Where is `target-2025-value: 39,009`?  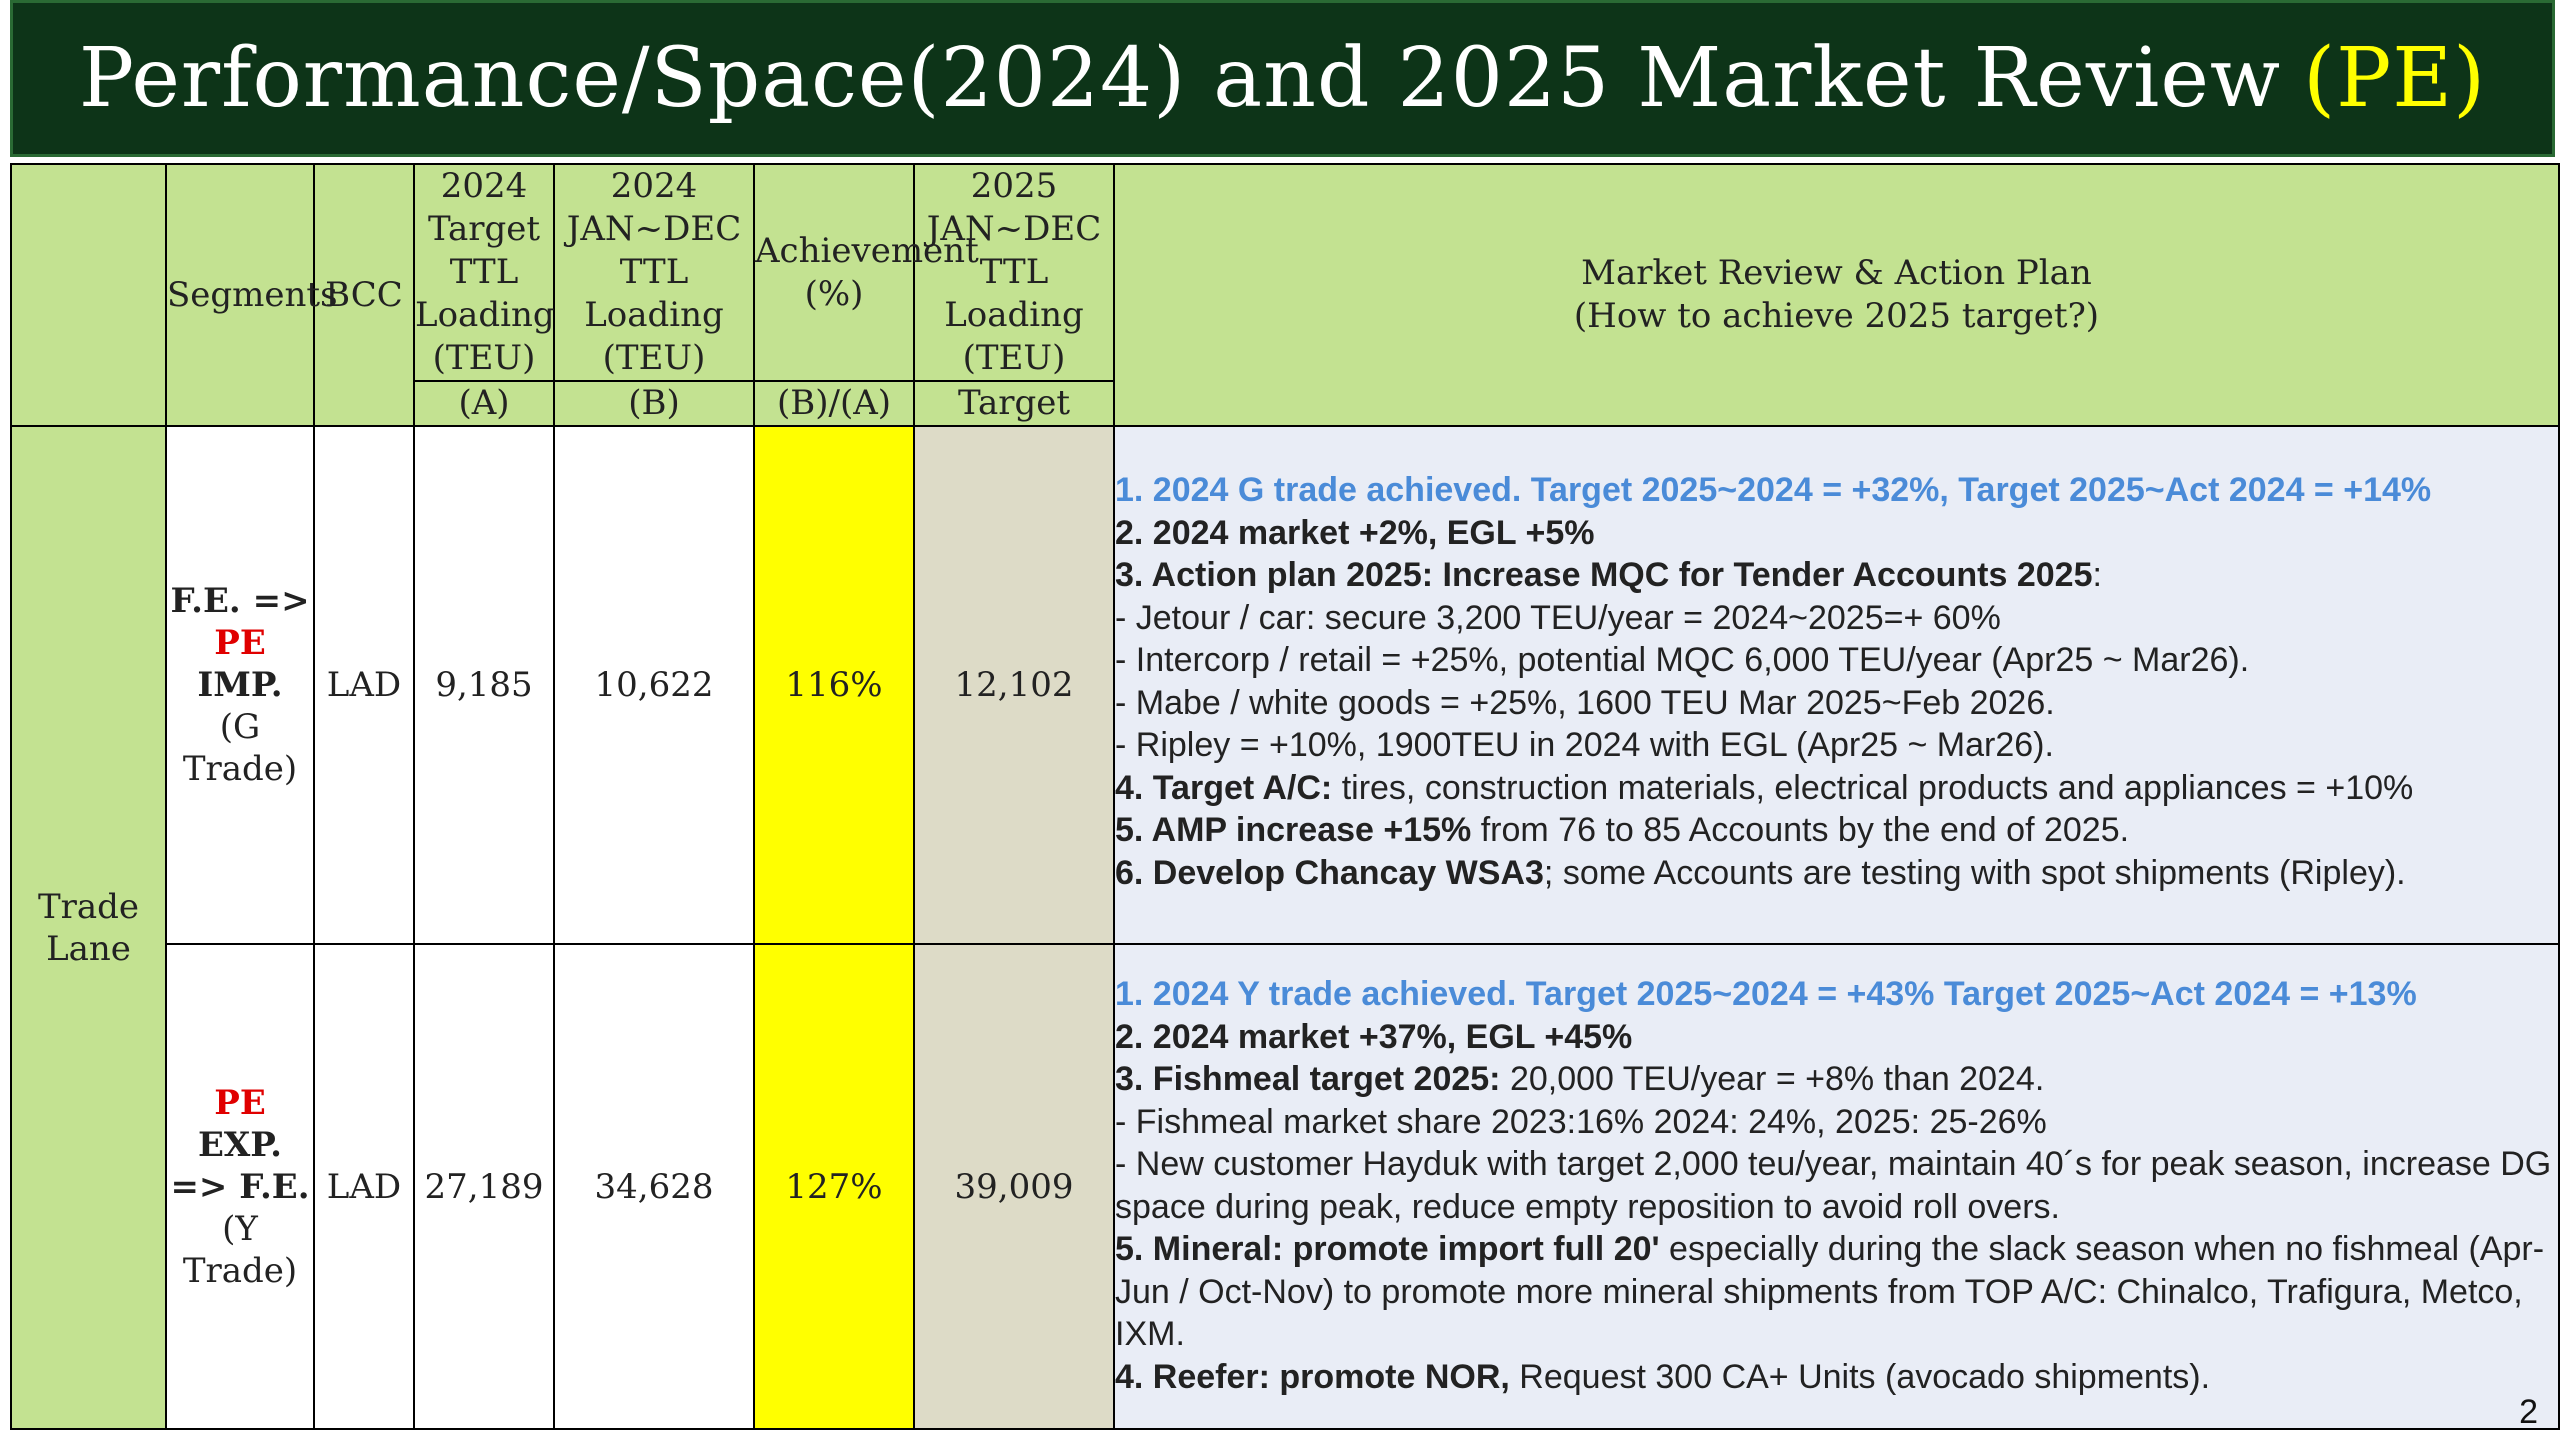 target-2025-value: 39,009 is located at coordinates (1014, 1186).